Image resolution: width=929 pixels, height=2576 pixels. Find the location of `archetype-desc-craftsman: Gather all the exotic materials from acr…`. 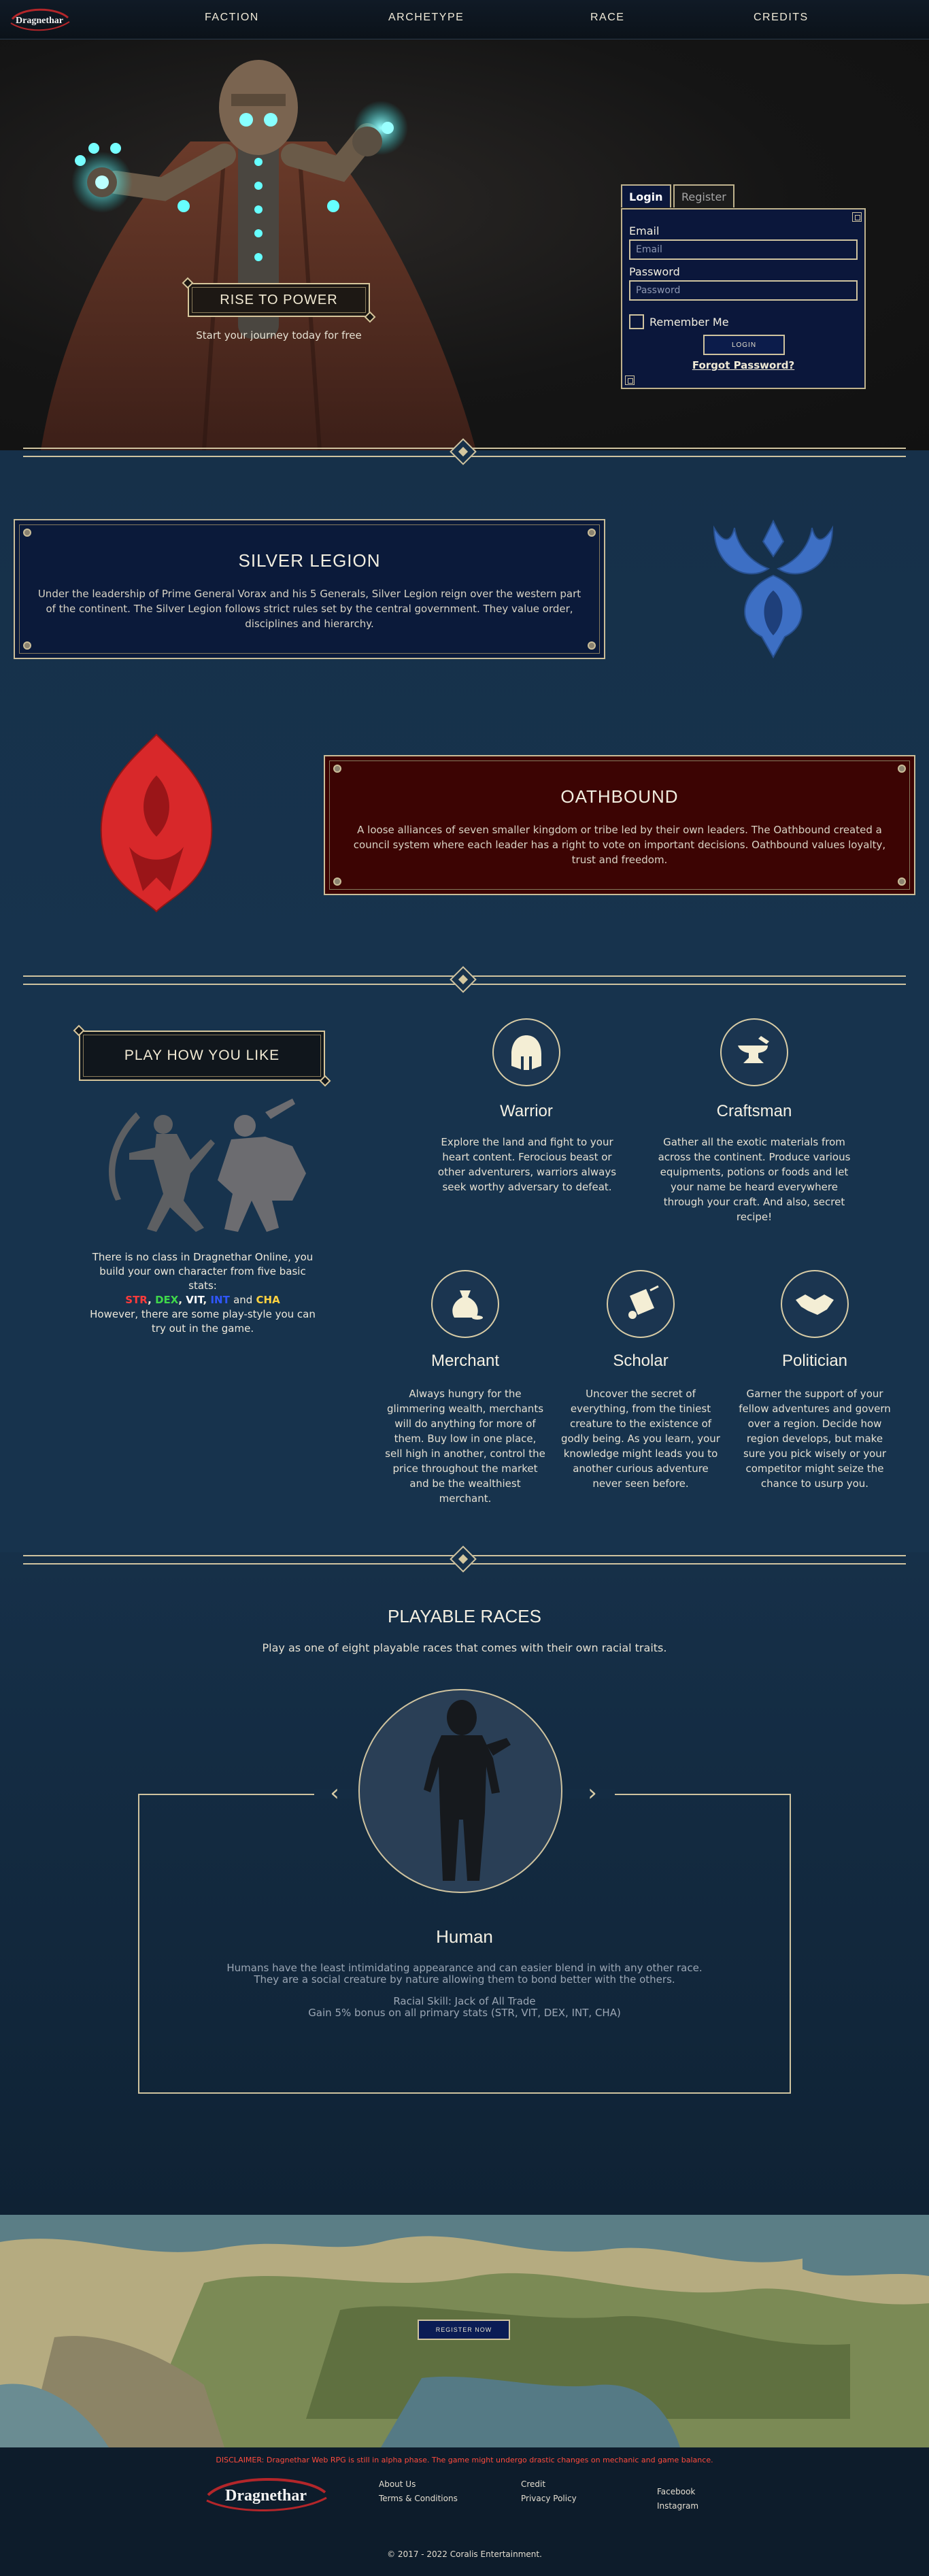

archetype-desc-craftsman: Gather all the exotic materials from acr… is located at coordinates (754, 1179).